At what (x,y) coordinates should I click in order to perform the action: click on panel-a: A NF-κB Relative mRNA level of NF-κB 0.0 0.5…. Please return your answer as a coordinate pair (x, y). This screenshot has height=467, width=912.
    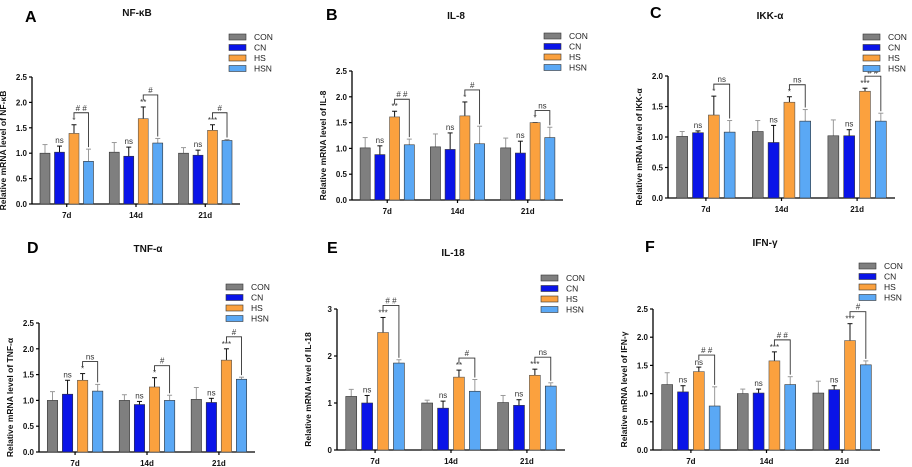
    Looking at the image, I should click on (136, 114).